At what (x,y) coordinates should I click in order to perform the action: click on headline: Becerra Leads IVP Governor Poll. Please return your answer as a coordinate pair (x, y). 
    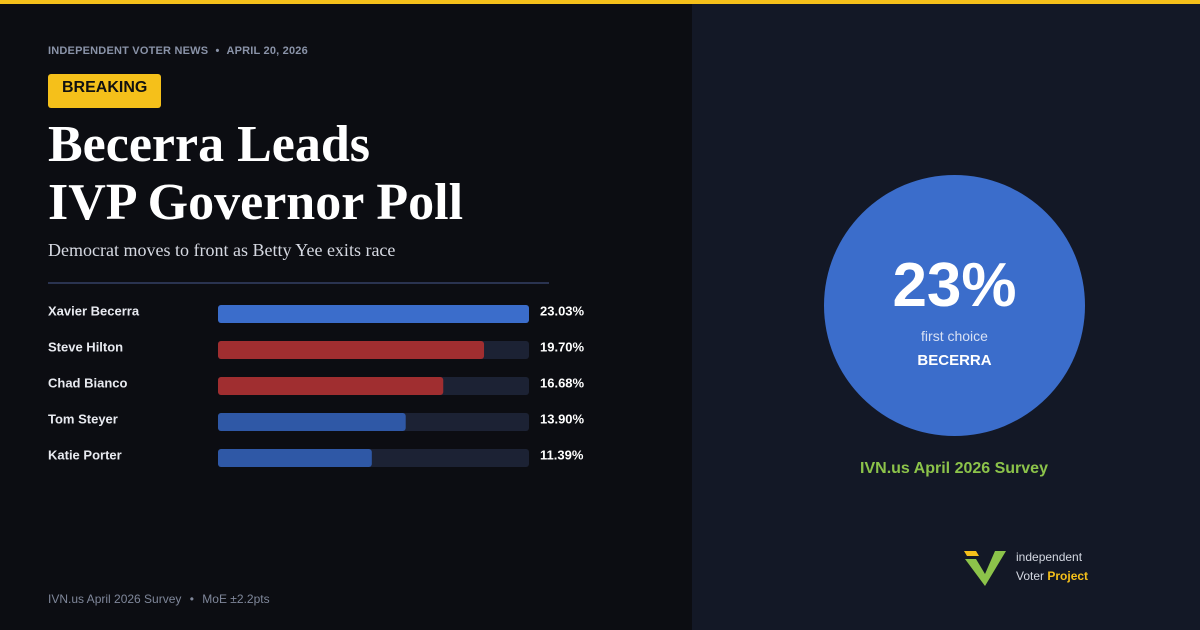
    Looking at the image, I should click on (255, 174).